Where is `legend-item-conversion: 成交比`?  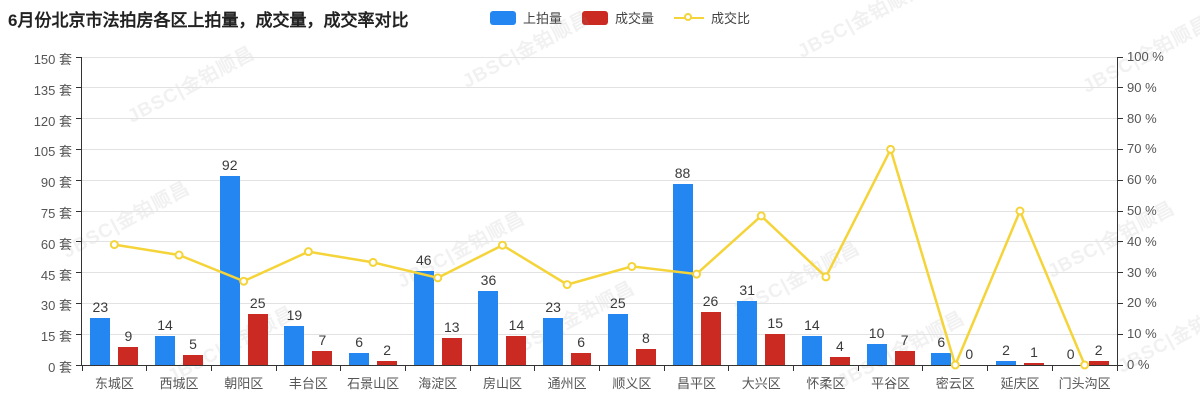
legend-item-conversion: 成交比 is located at coordinates (712, 17).